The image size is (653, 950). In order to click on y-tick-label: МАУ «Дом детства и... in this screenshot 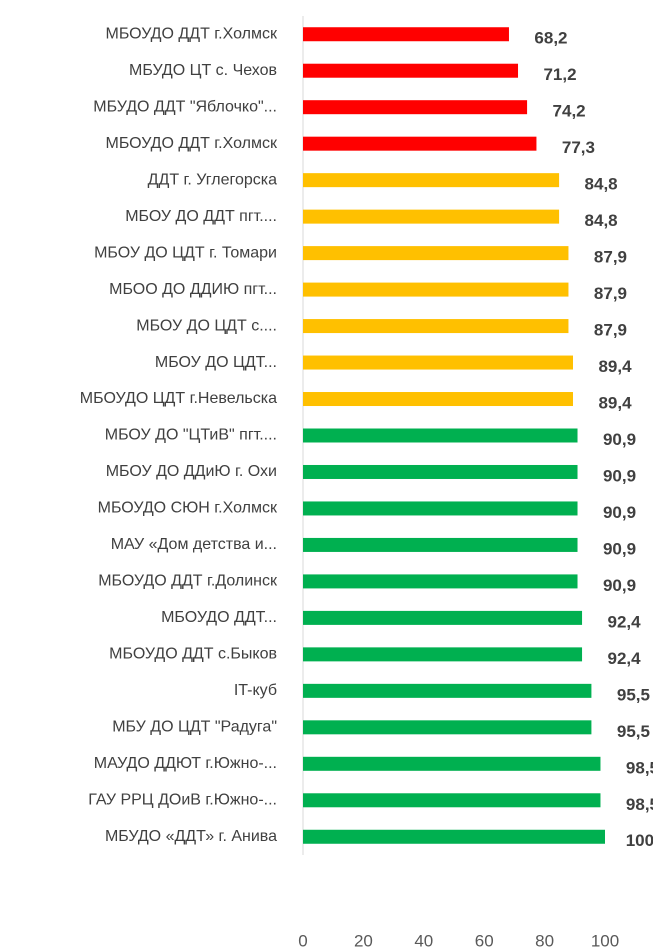, I will do `click(194, 544)`.